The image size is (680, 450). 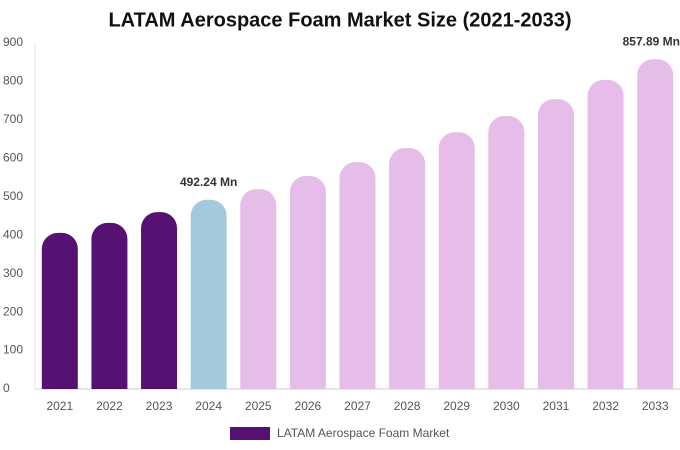 What do you see at coordinates (159, 406) in the screenshot?
I see `x-tick-label: 2023` at bounding box center [159, 406].